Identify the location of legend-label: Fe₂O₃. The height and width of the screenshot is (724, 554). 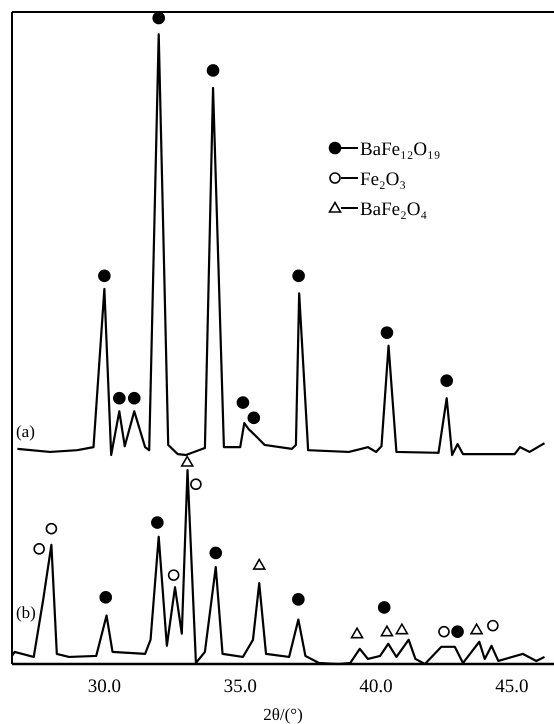
(383, 179).